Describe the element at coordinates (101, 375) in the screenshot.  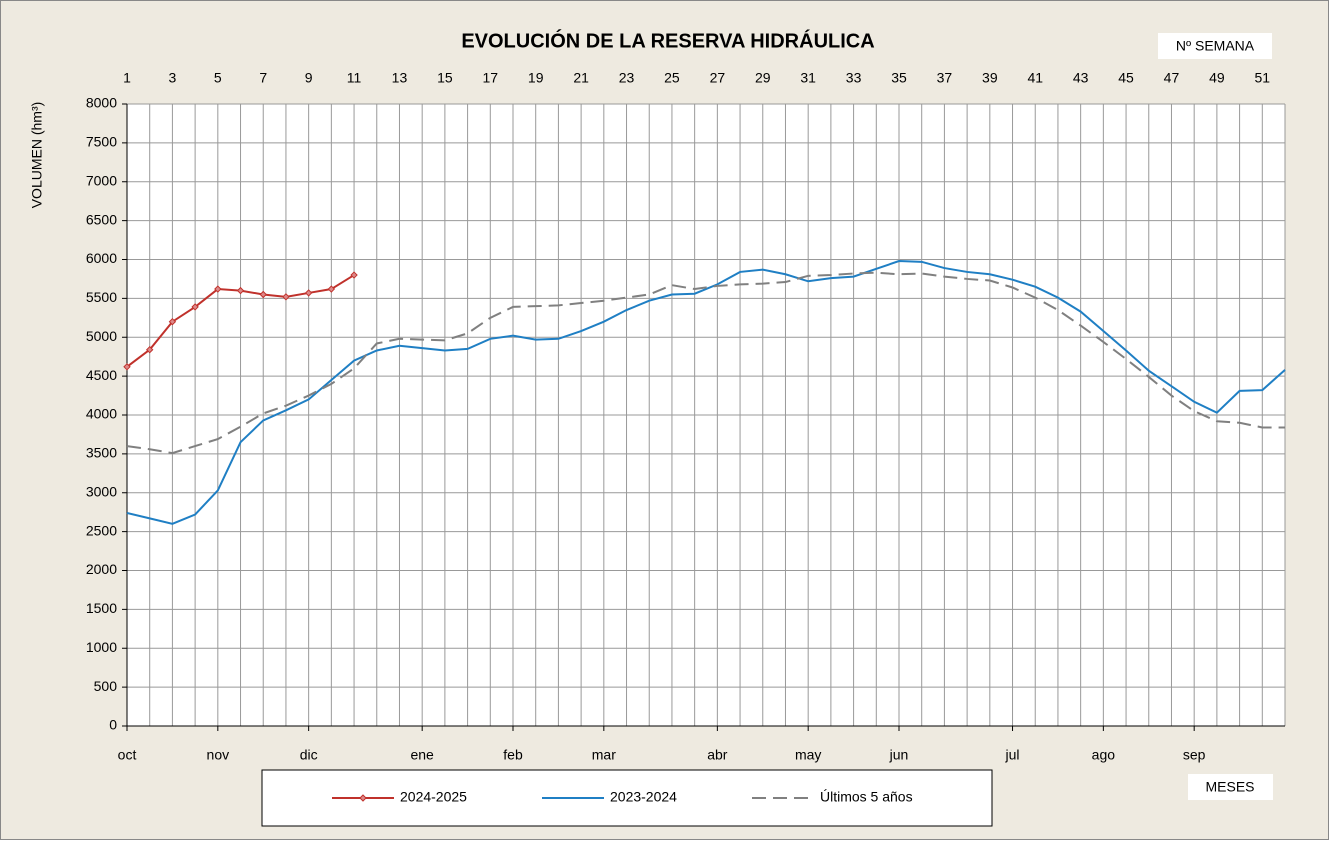
I see `y-tick-label: 4500` at that location.